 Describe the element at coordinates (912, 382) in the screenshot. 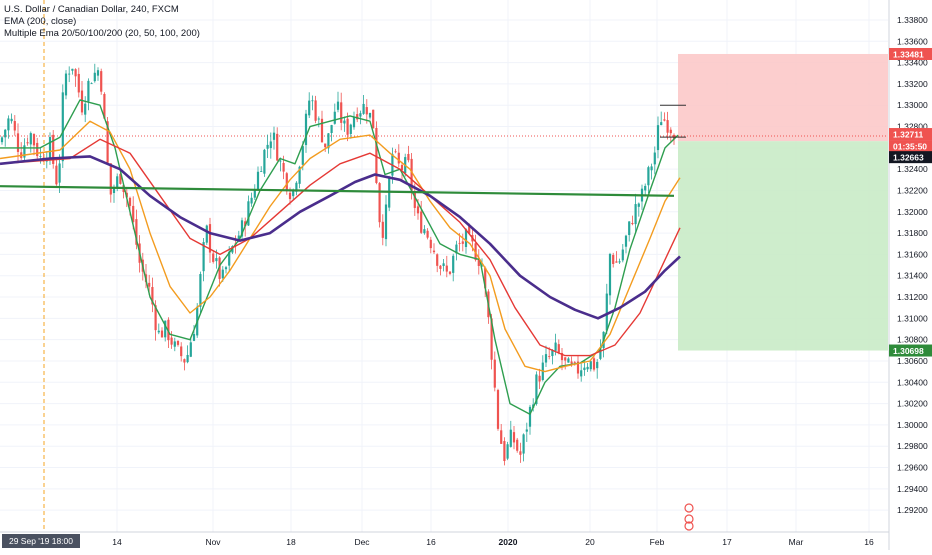

I see `y-tick-label: 1.30400` at that location.